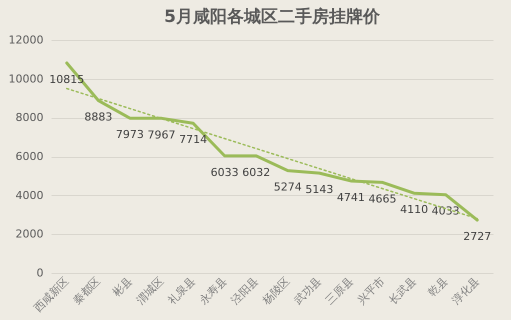  Describe the element at coordinates (308, 291) in the screenshot. I see `x-tick-label: 武功县` at that location.